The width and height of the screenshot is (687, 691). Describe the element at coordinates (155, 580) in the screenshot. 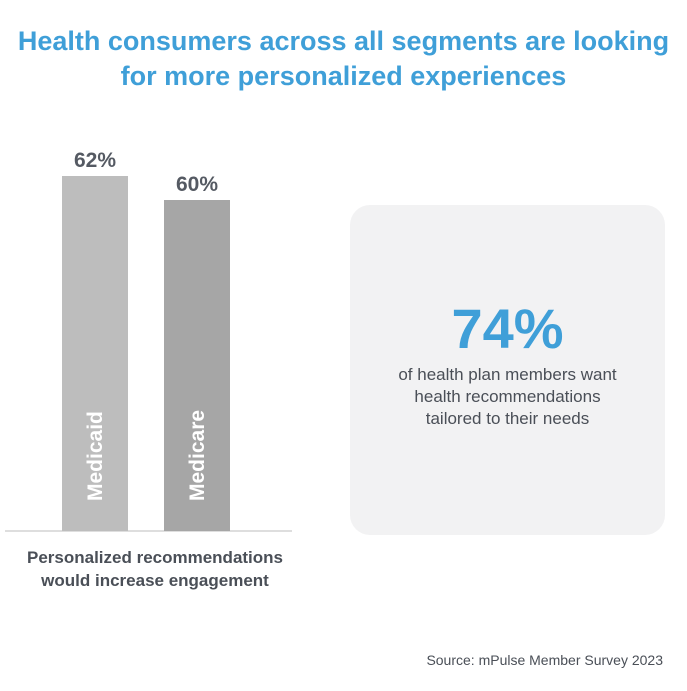

I see `caption-line-2: would increase engagement` at that location.